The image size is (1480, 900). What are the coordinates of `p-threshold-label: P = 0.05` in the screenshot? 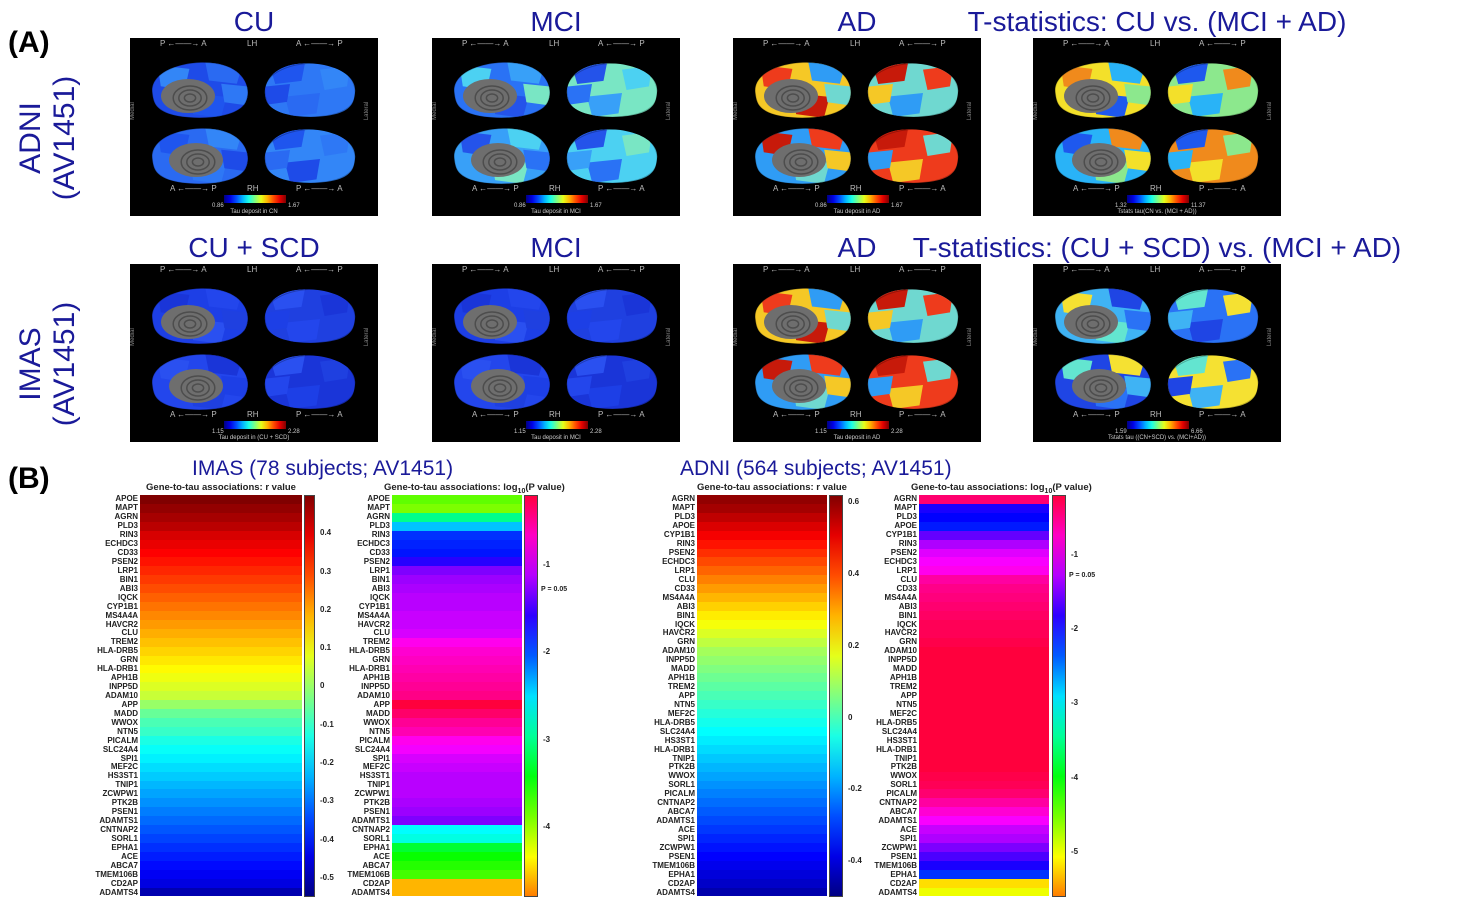 It's located at (554, 590).